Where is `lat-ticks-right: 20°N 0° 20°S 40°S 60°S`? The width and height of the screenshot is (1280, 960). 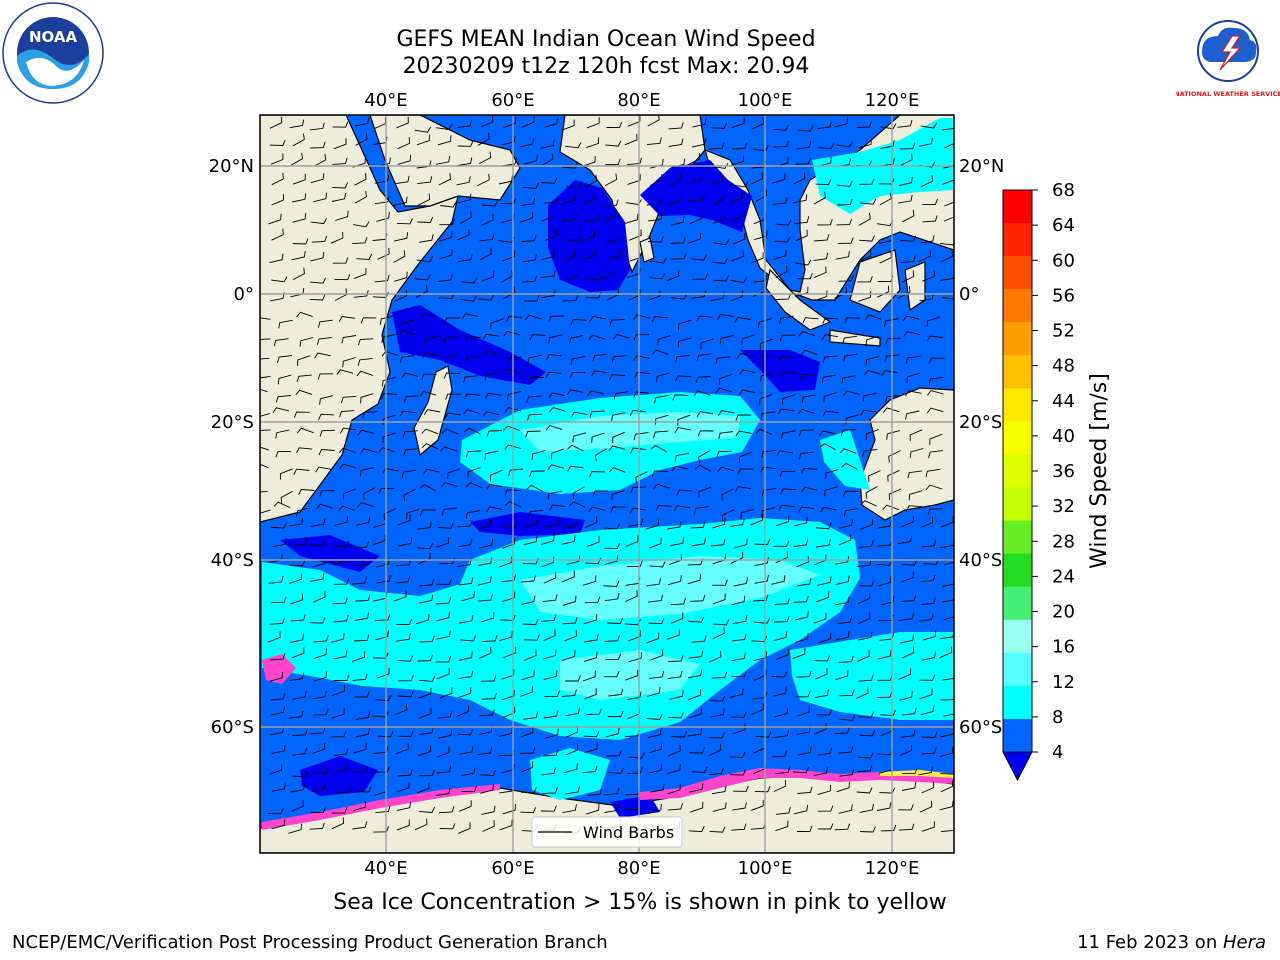
lat-ticks-right: 20°N 0° 20°S 40°S 60°S is located at coordinates (981, 447).